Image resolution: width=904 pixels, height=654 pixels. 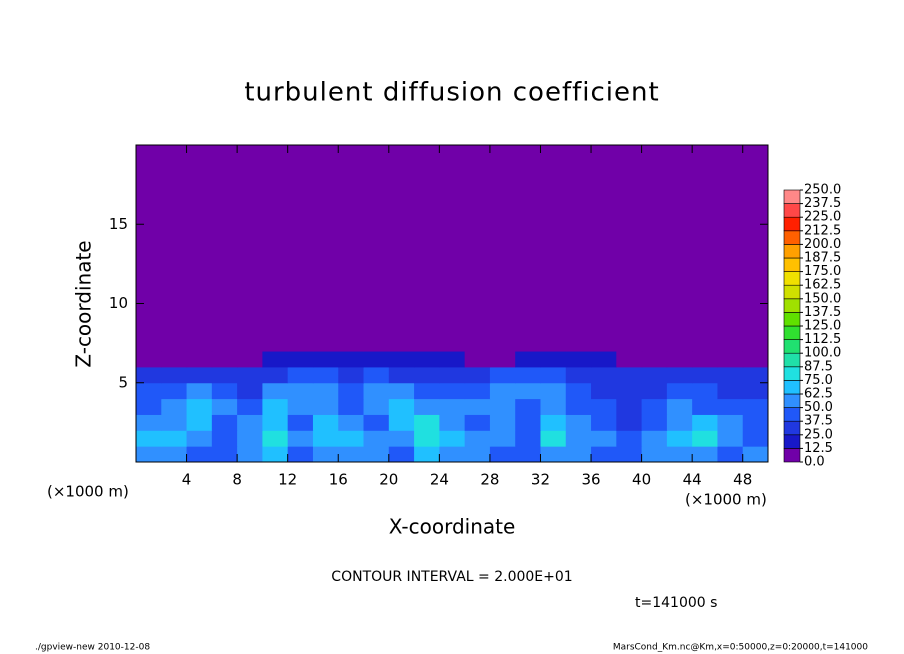 What do you see at coordinates (187, 480) in the screenshot?
I see `x-tick-label: 4` at bounding box center [187, 480].